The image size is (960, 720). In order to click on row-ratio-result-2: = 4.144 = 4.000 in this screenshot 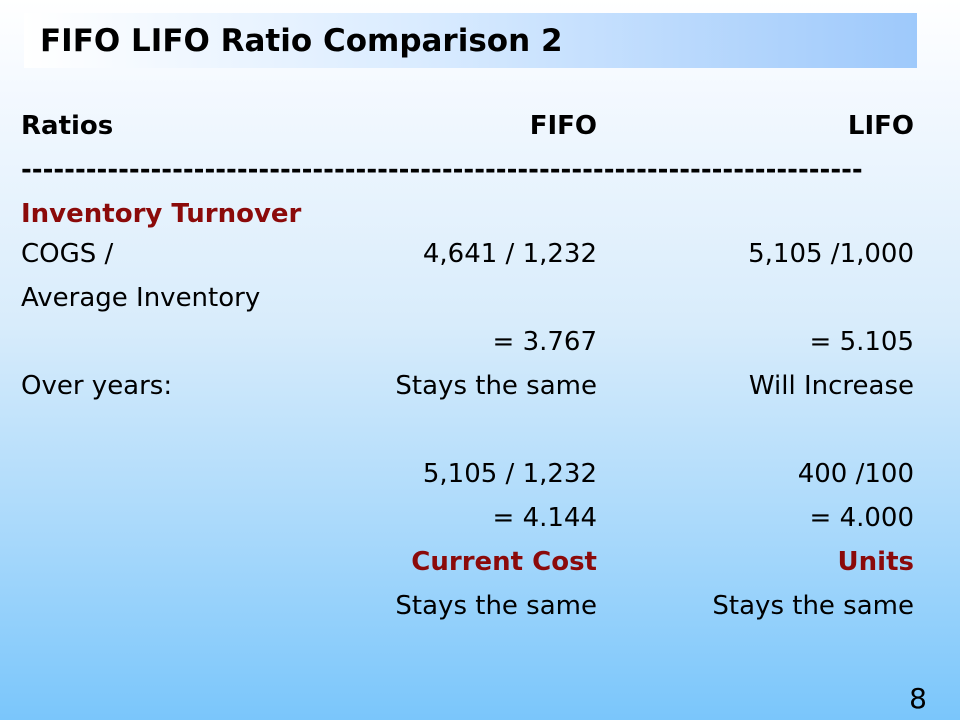, I will do `click(480, 518)`.